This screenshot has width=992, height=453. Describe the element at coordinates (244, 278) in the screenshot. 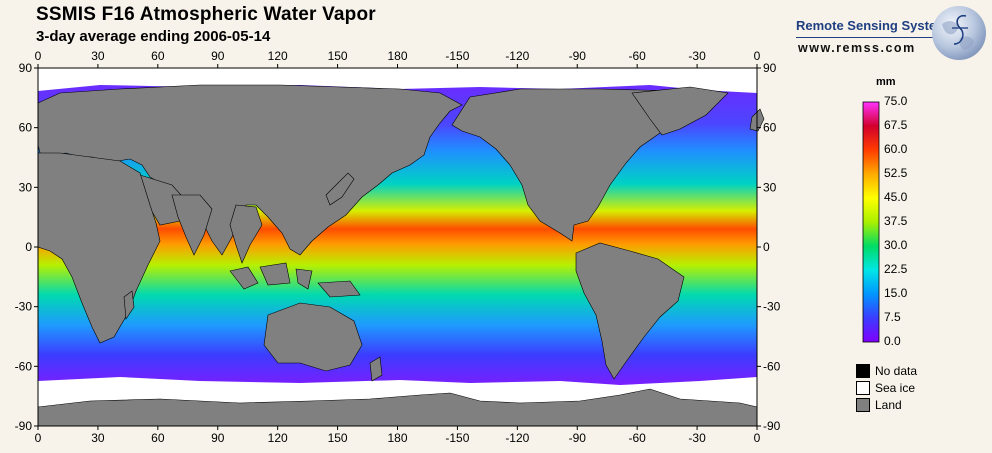

I see `land-sumatra` at that location.